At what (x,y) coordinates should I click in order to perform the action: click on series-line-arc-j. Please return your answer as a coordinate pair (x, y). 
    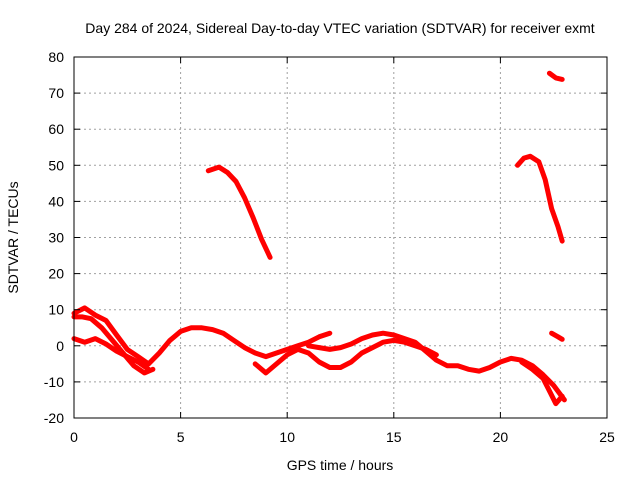
    Looking at the image, I should click on (557, 336).